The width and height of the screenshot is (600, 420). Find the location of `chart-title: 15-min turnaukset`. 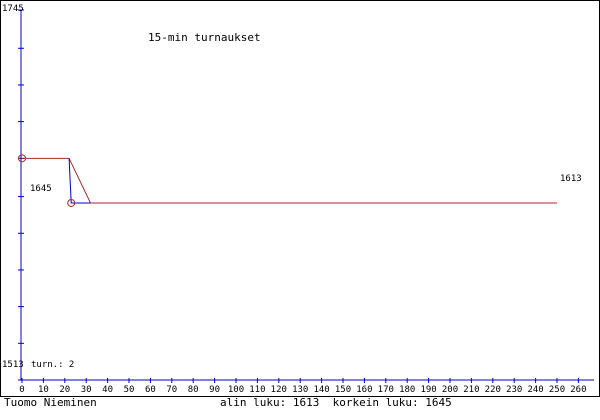

chart-title: 15-min turnaukset is located at coordinates (204, 37).